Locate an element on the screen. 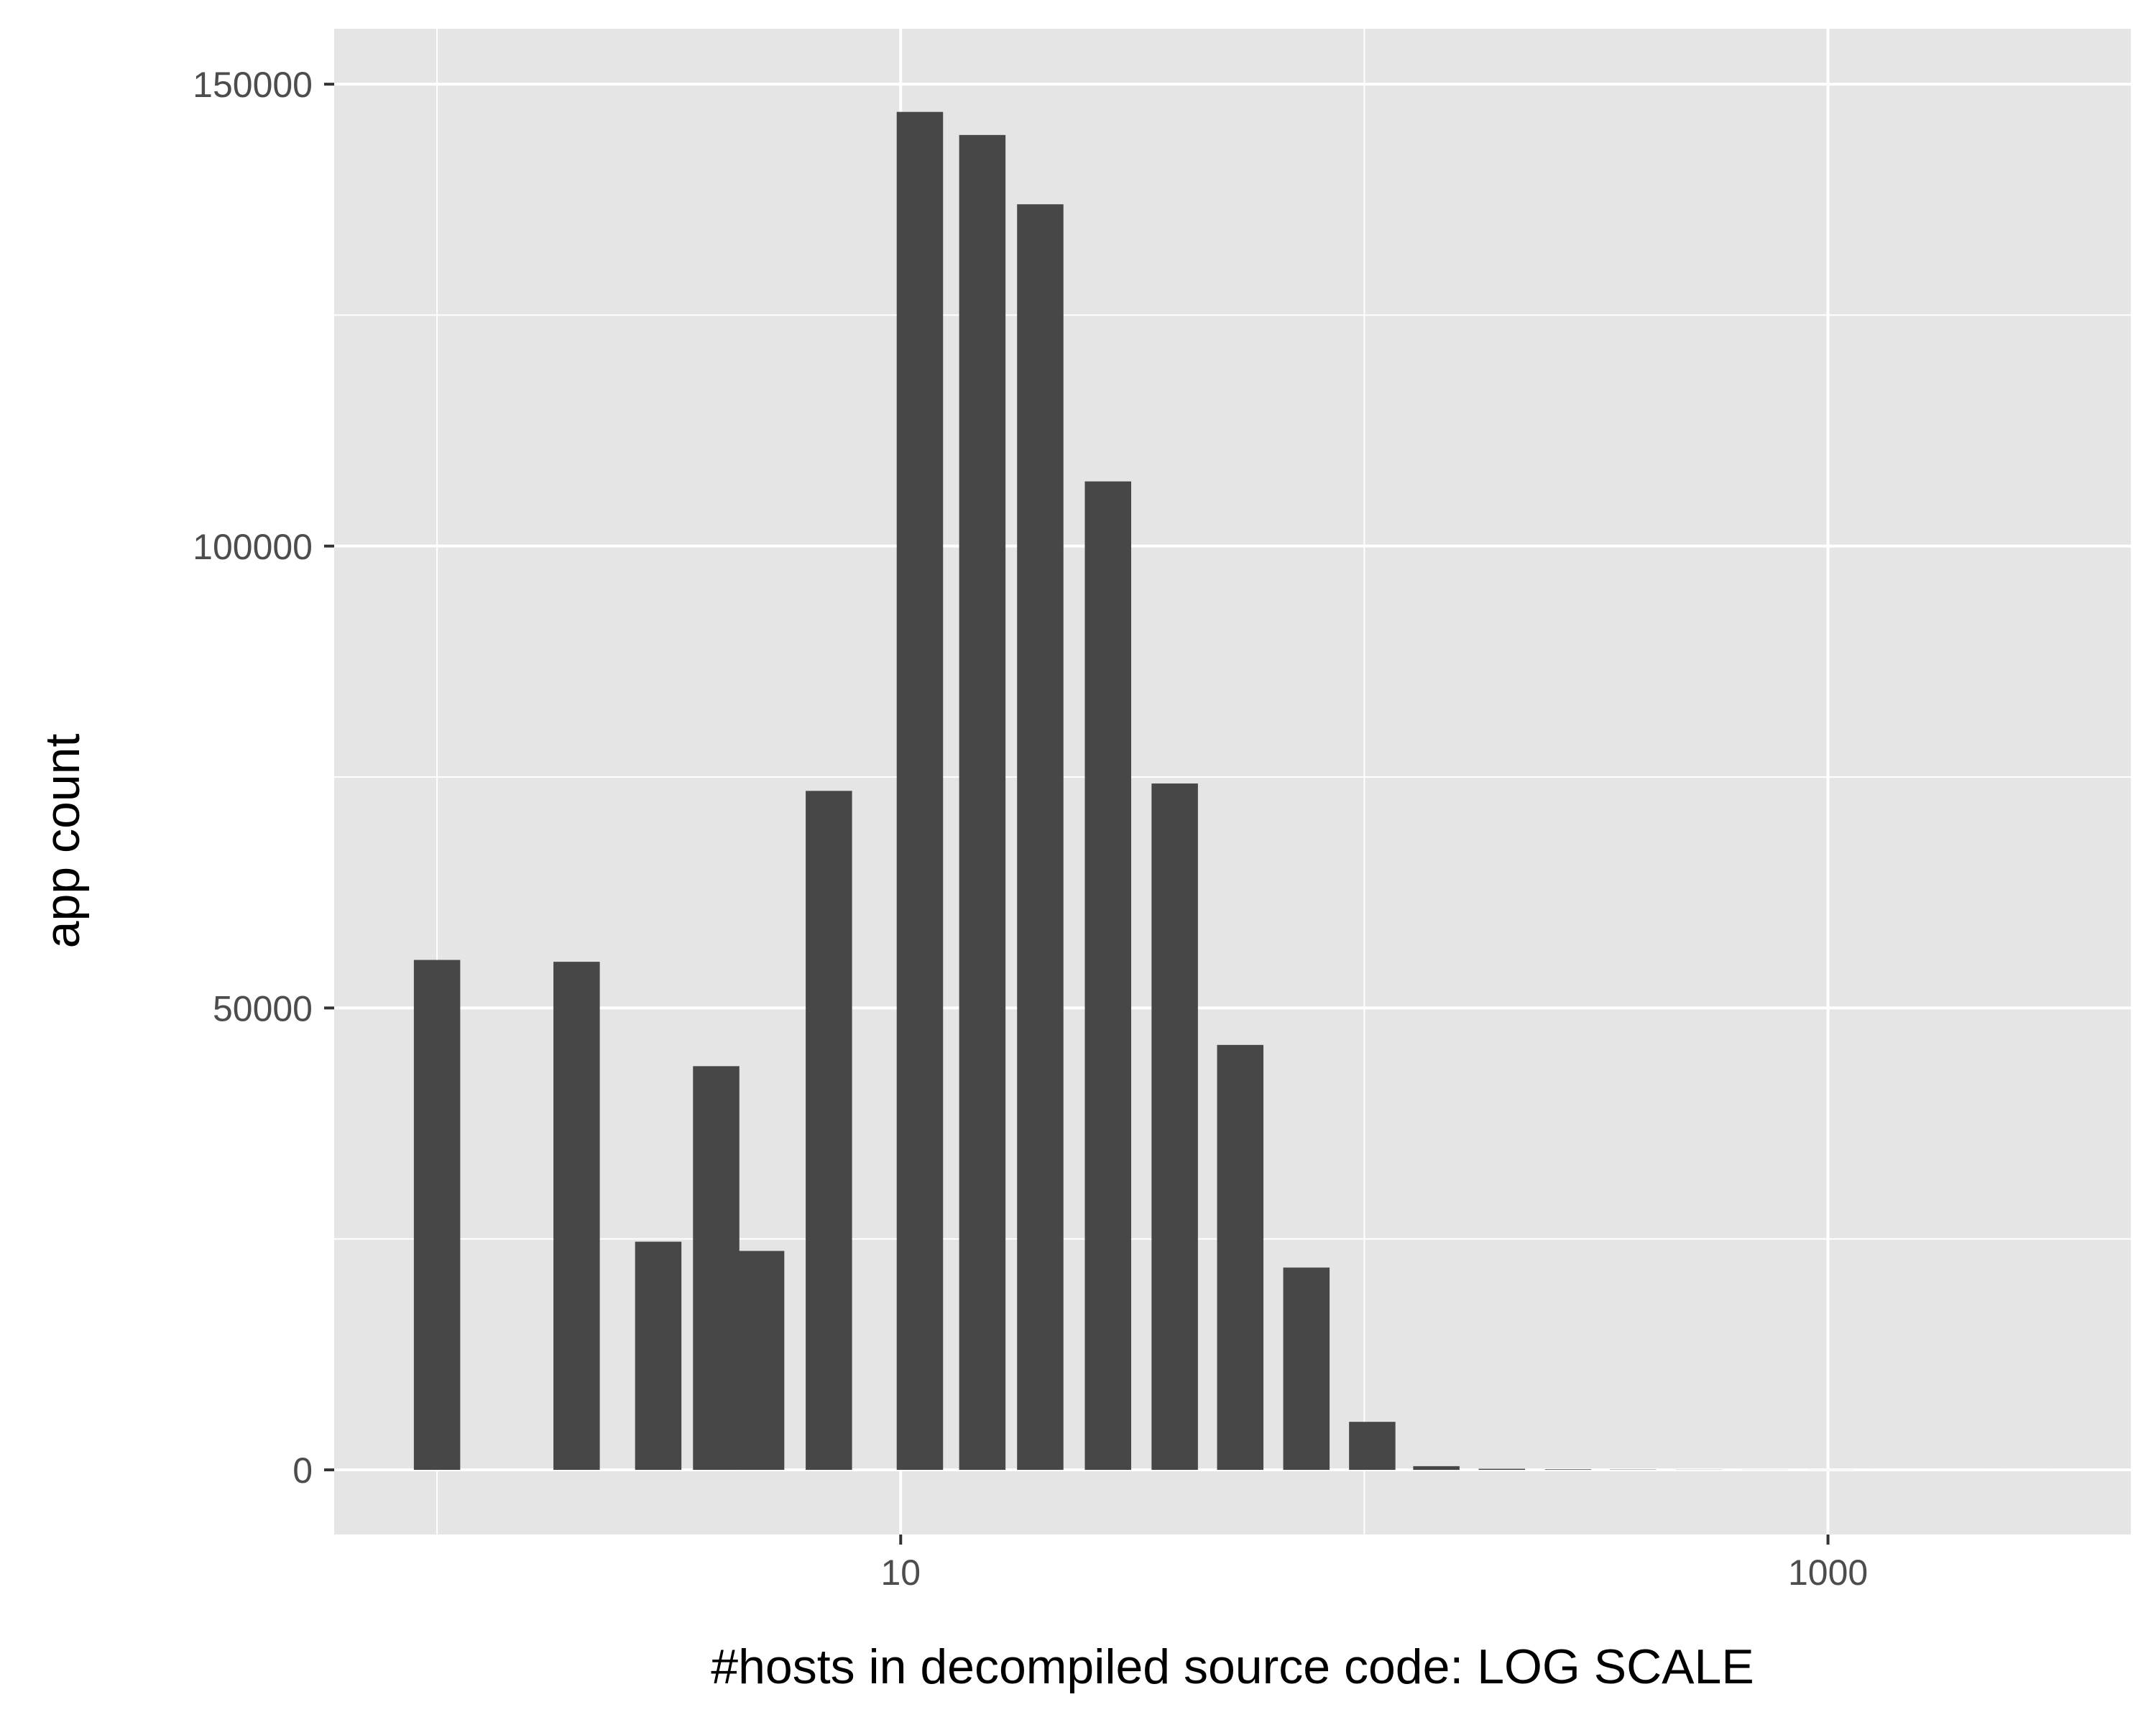 Image resolution: width=2156 pixels, height=1725 pixels. y-tick-label: 50000 is located at coordinates (263, 1008).